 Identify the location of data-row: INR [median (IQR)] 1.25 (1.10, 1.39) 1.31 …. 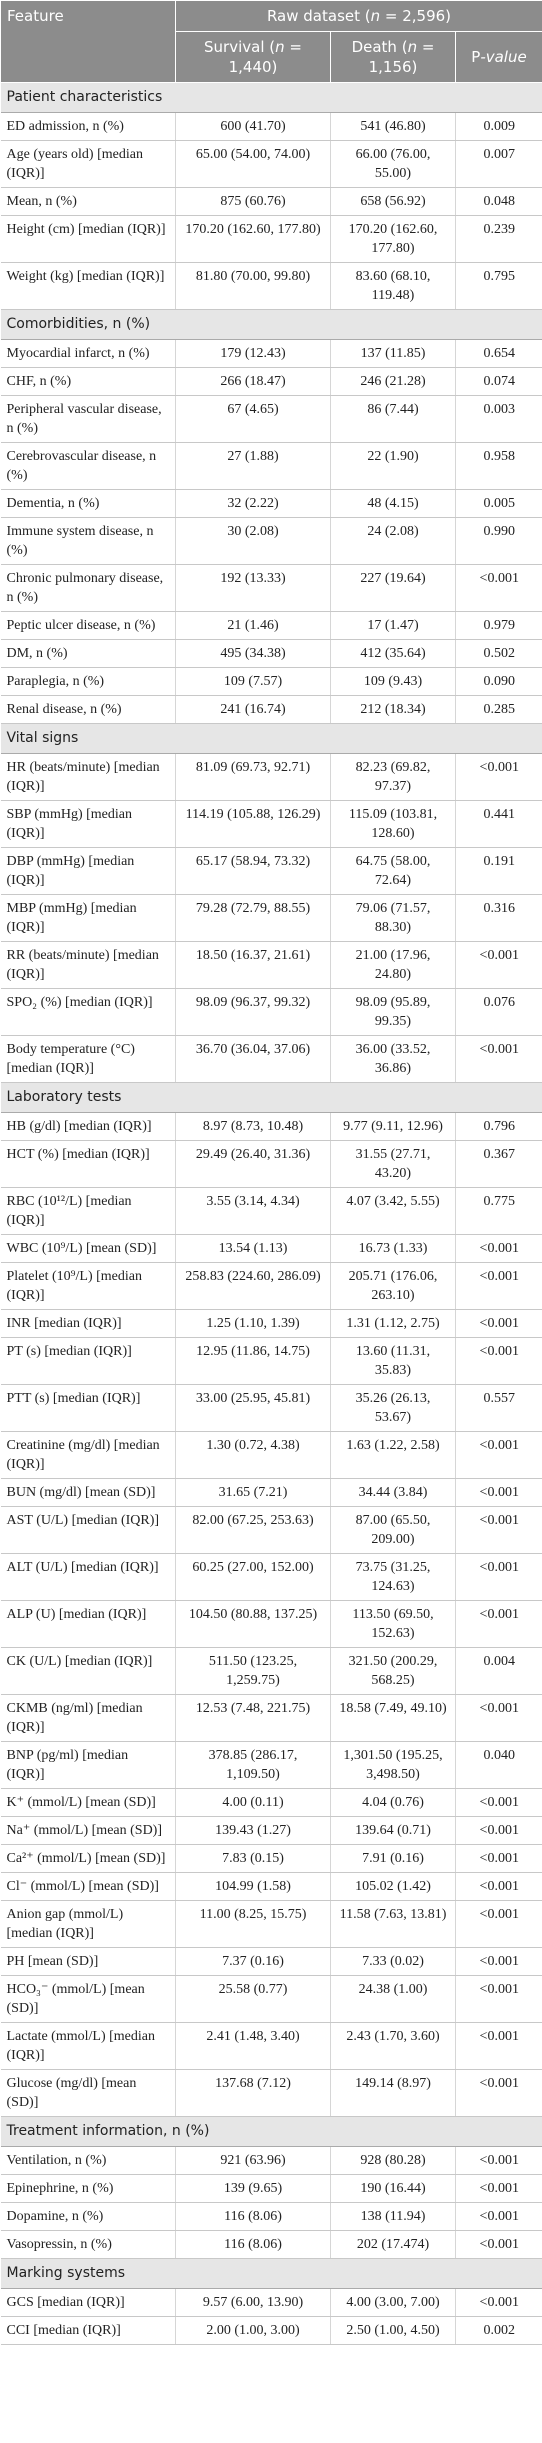
(271, 1323).